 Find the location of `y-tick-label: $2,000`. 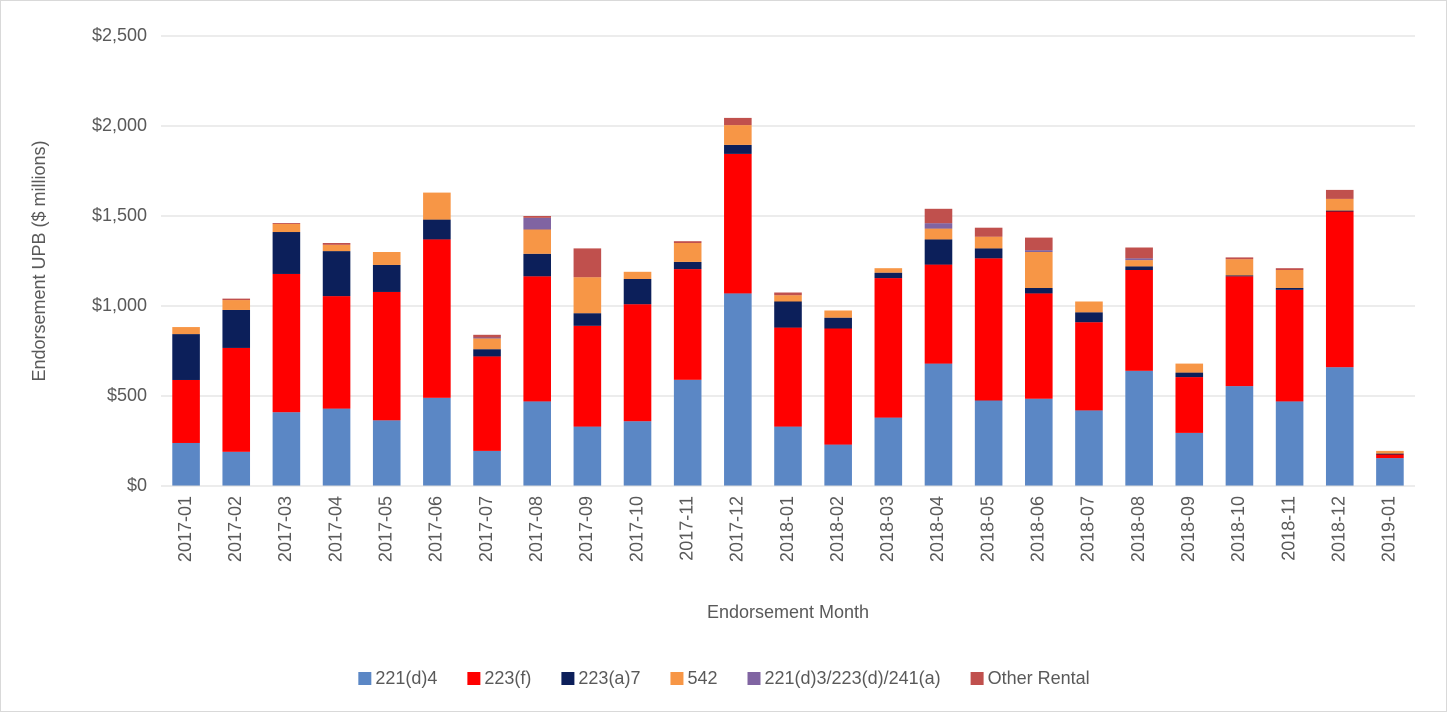

y-tick-label: $2,000 is located at coordinates (119, 125).